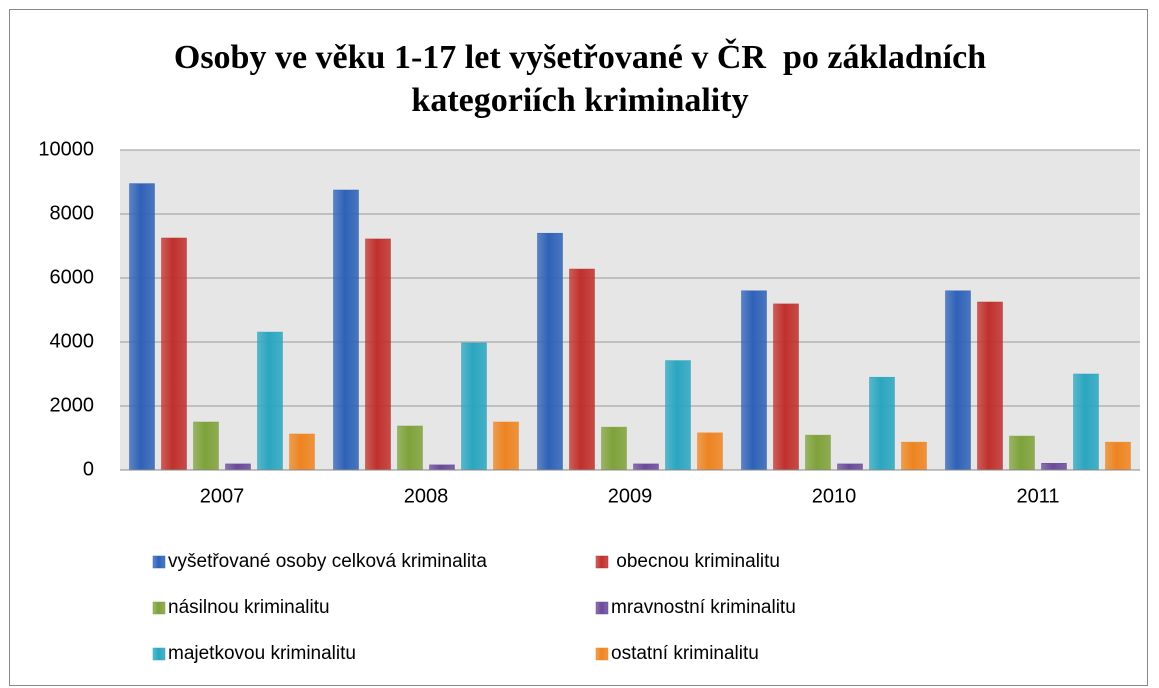 This screenshot has height=688, width=1159. I want to click on legend-label: vyšetřované osoby celková kriminalita, so click(327, 561).